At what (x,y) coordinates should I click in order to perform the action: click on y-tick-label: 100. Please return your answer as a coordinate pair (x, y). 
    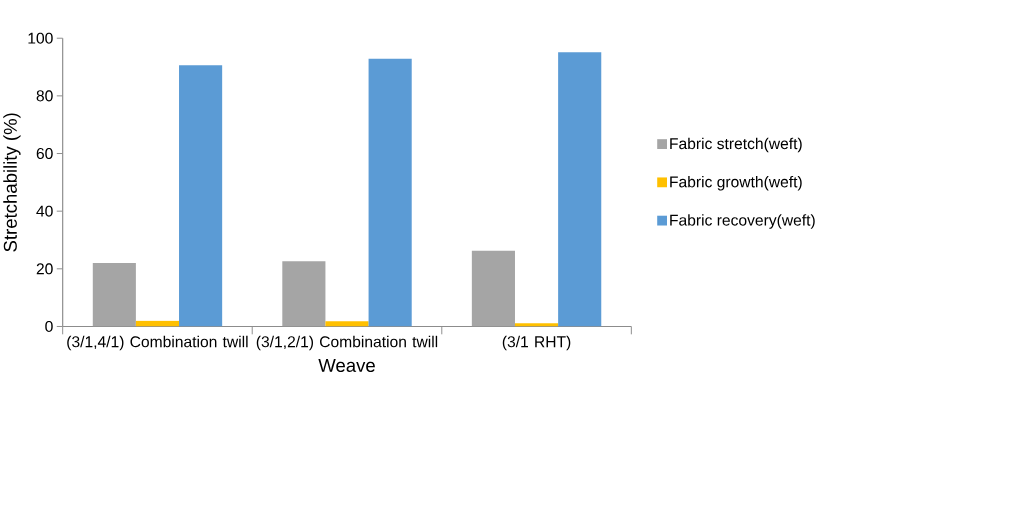
    Looking at the image, I should click on (40, 38).